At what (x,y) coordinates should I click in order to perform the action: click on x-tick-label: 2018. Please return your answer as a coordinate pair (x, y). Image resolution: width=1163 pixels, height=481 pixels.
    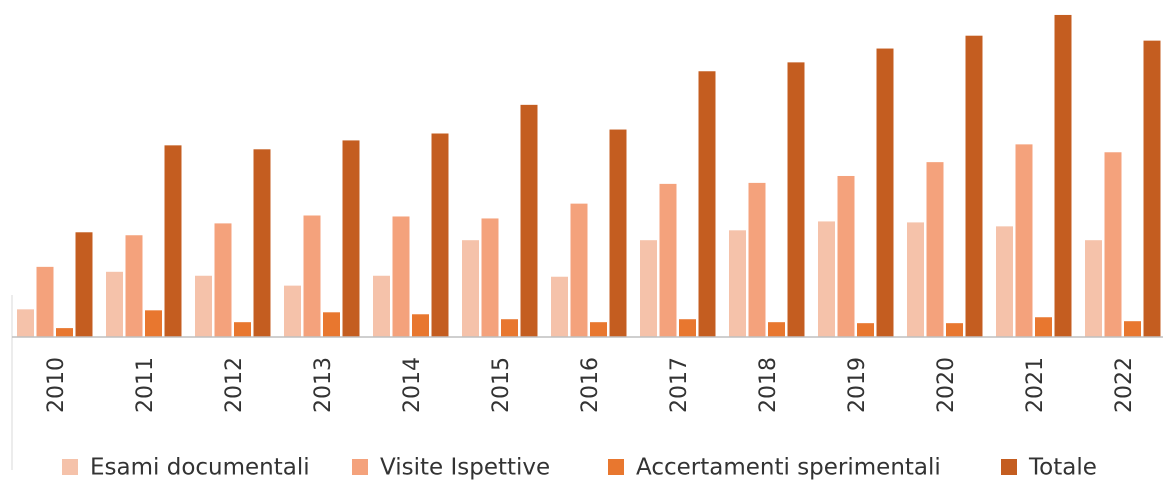
    Looking at the image, I should click on (768, 385).